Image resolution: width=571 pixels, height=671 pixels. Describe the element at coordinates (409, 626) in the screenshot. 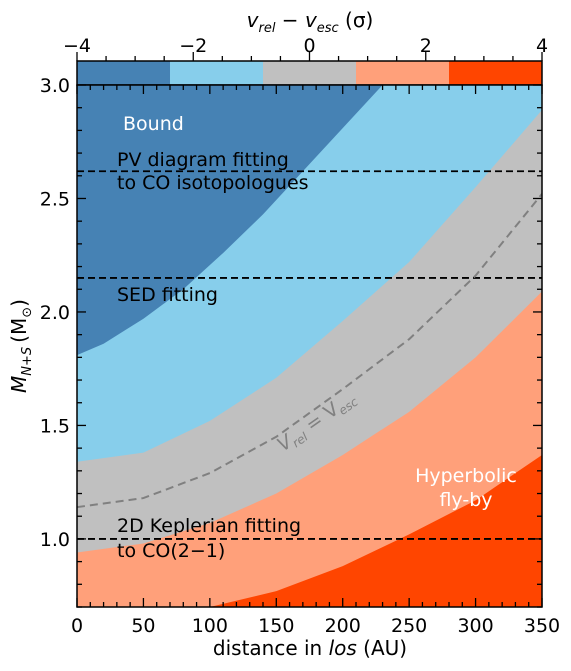

I see `x-tick-label: 250` at that location.